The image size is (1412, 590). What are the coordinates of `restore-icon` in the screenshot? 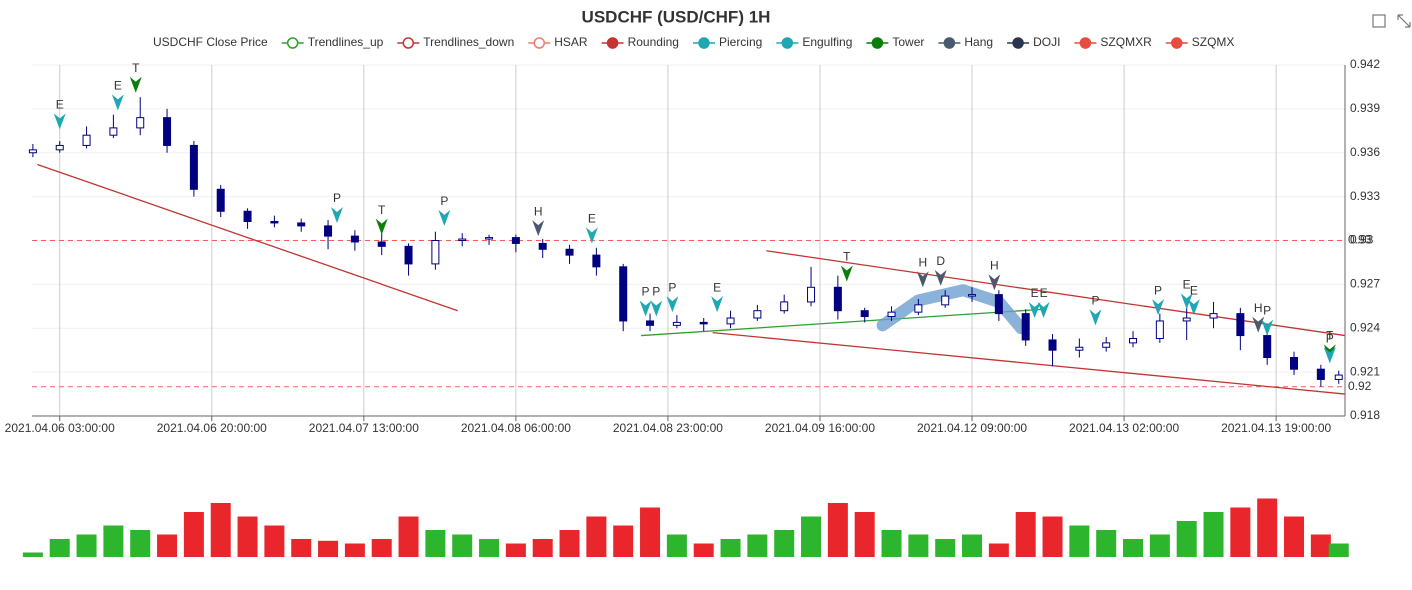 It's located at (1404, 21).